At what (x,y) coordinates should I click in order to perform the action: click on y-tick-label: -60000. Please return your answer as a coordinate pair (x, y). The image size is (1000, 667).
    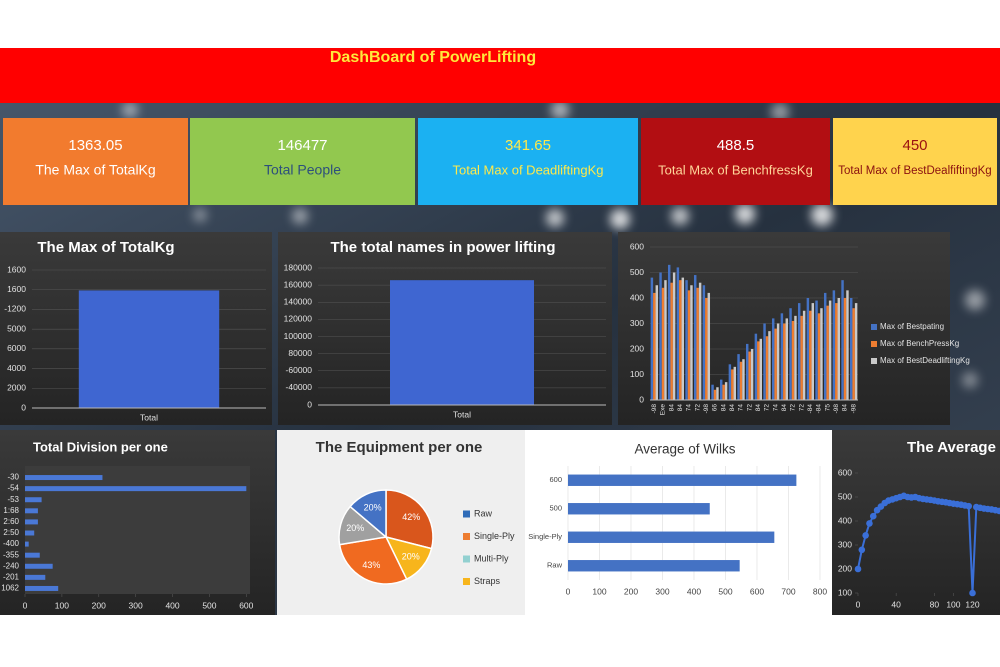
    Looking at the image, I should click on (299, 370).